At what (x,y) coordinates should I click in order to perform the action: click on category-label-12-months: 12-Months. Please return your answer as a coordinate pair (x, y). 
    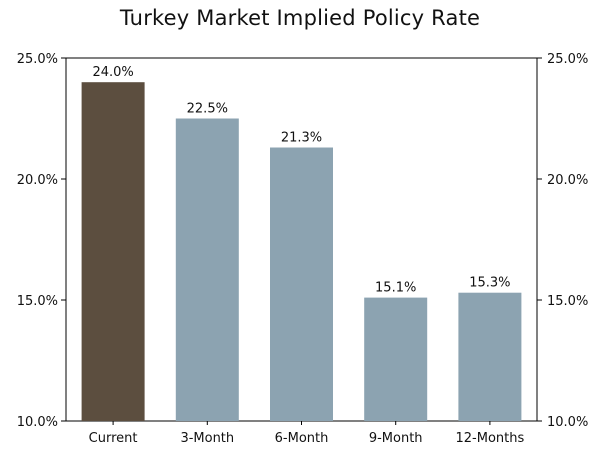
    Looking at the image, I should click on (490, 438).